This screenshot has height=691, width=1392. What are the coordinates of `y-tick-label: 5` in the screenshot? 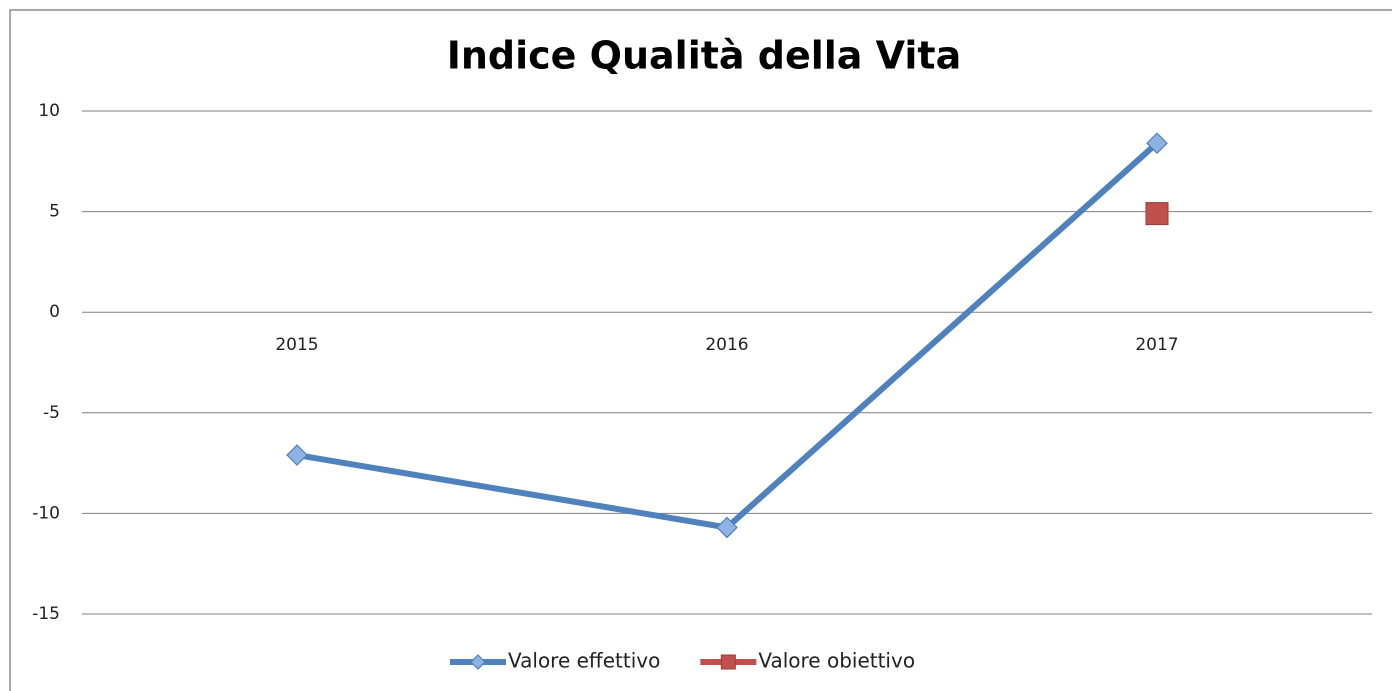 It's located at (54, 212).